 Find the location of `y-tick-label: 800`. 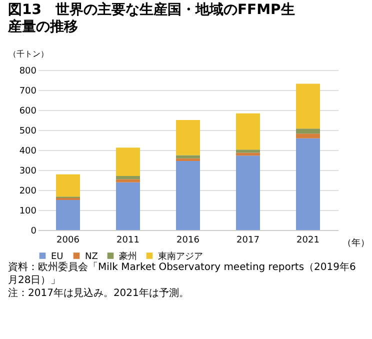

y-tick-label: 800 is located at coordinates (28, 71).